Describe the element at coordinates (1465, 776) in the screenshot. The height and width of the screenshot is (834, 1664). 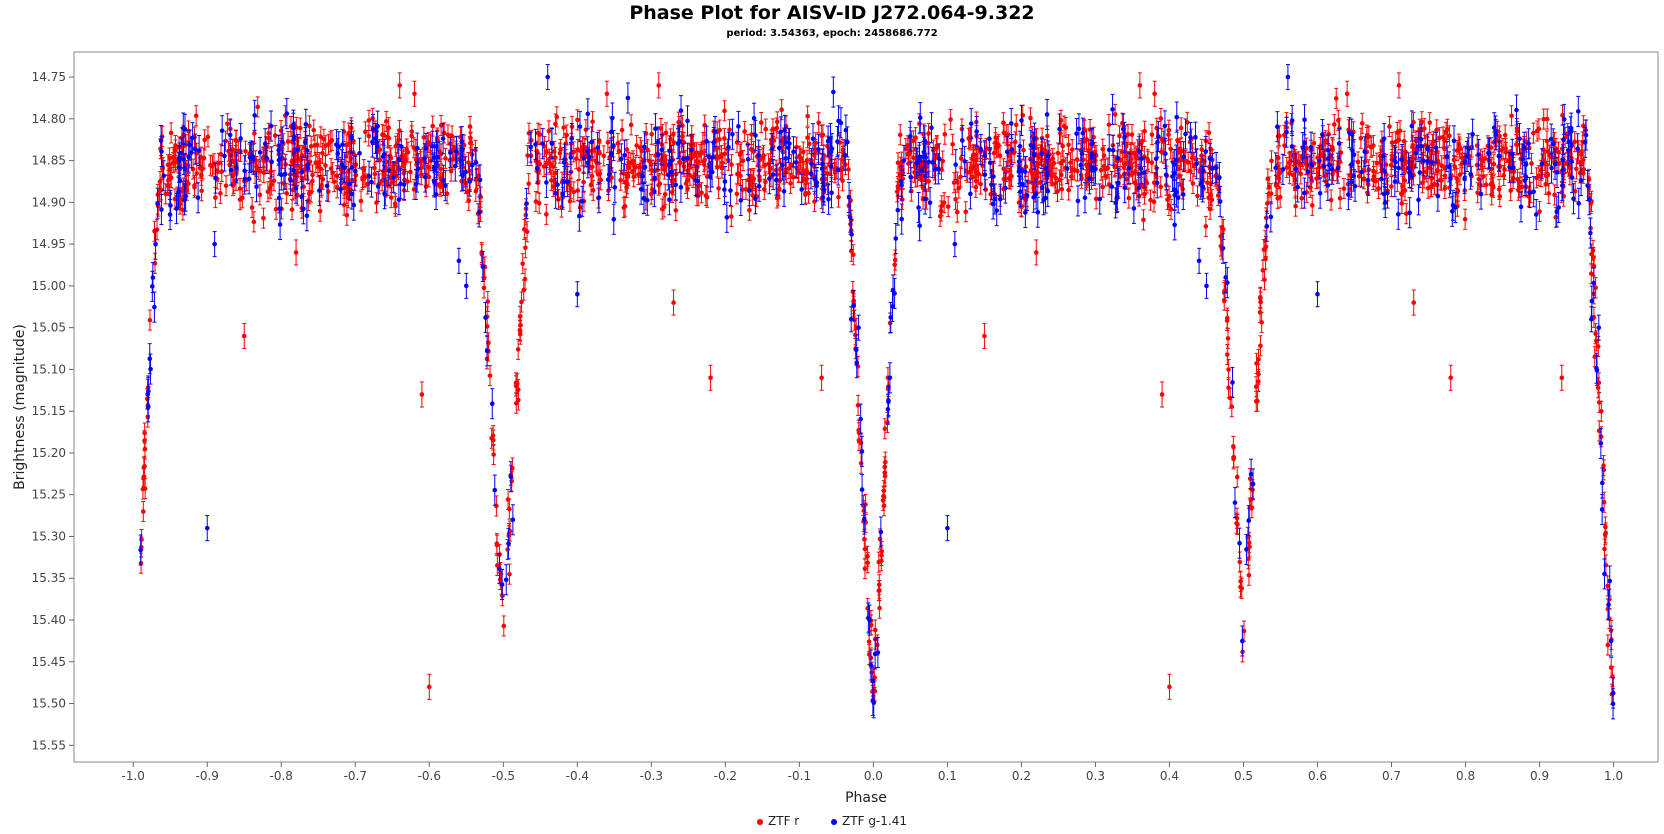
I see `x-tick-label: 0.8` at that location.